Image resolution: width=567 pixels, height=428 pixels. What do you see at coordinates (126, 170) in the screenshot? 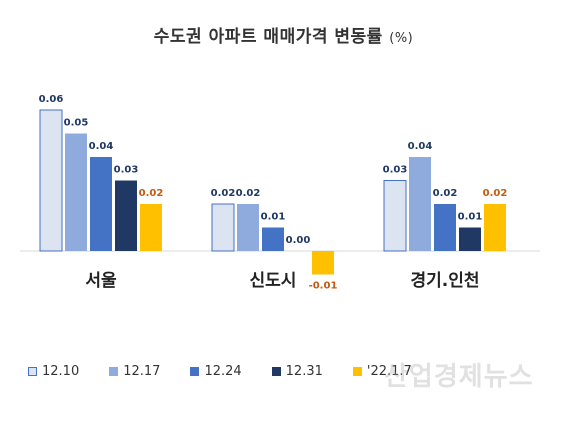
I see `data-label-0-3: 0.03` at bounding box center [126, 170].